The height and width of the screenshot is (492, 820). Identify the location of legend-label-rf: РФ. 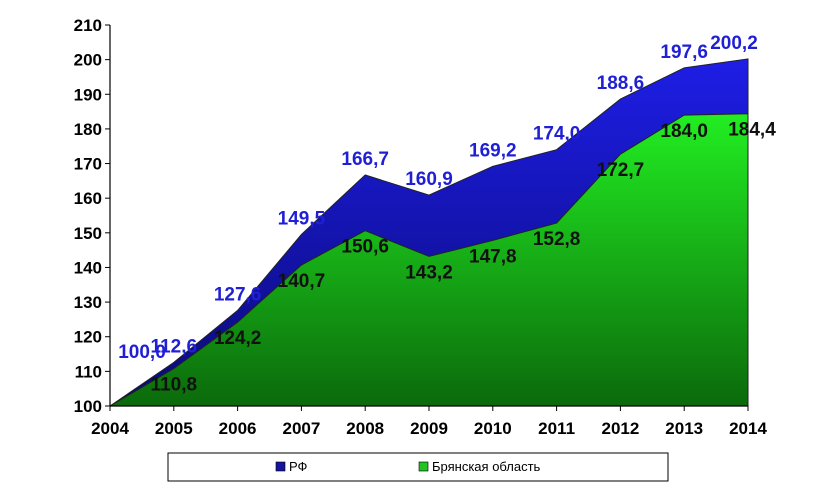
(298, 466).